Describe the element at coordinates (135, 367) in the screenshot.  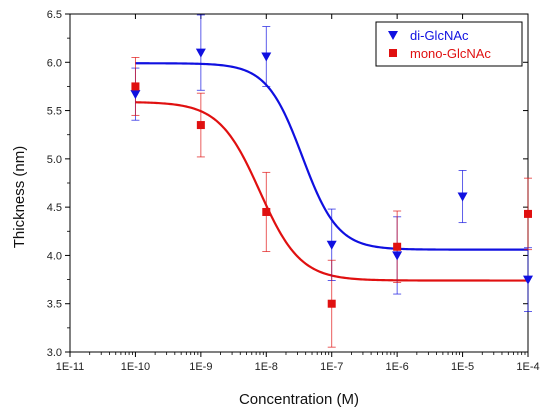
I see `x-tick-label: 1E-10` at that location.